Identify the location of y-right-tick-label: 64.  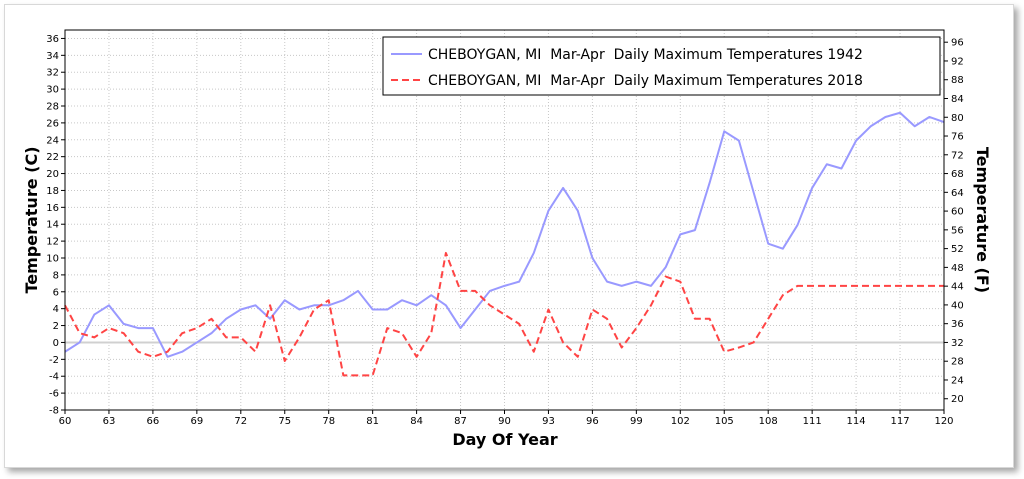
(957, 193).